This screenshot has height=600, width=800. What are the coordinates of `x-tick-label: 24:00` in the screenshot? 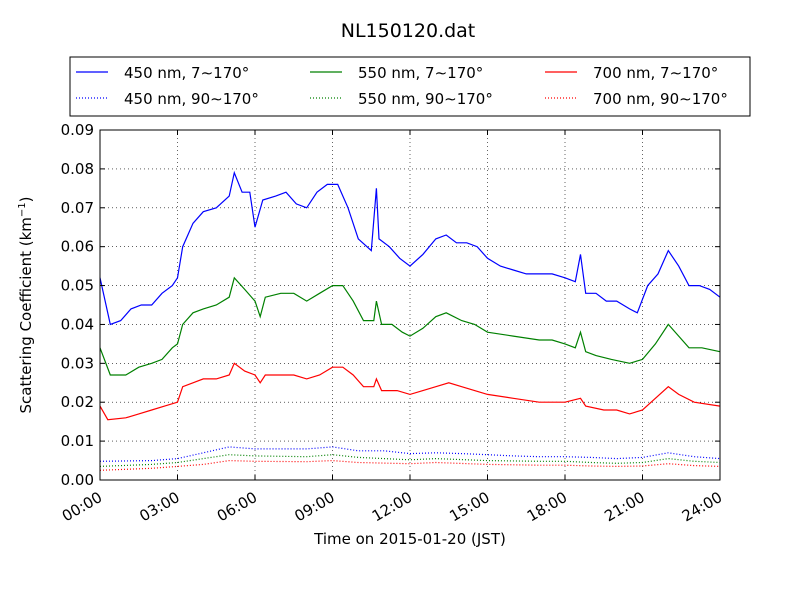 It's located at (702, 506).